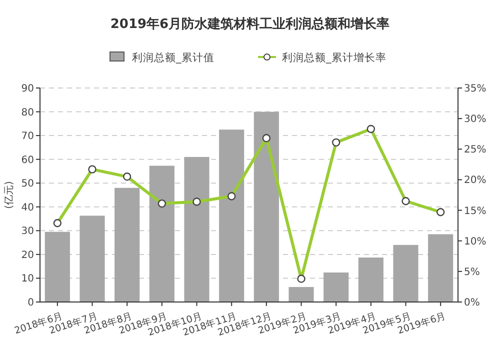 The height and width of the screenshot is (362, 500). I want to click on y2-tick-label: 5%, so click(472, 272).